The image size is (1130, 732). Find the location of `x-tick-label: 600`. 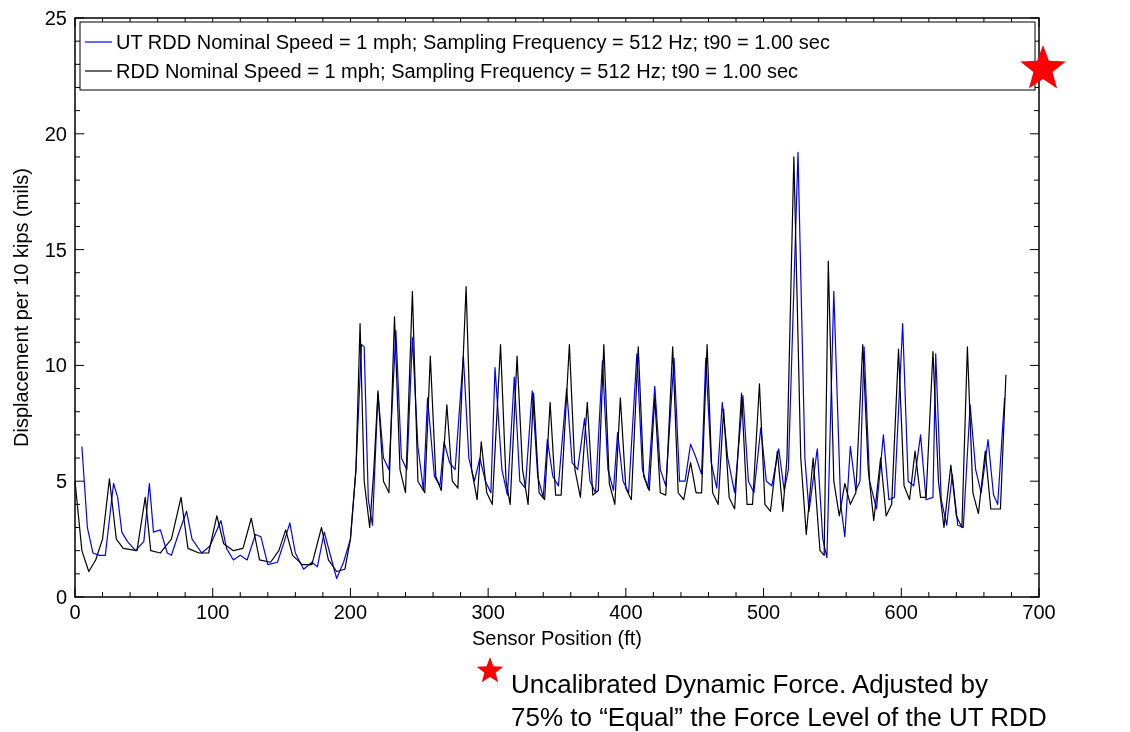

x-tick-label: 600 is located at coordinates (901, 612).